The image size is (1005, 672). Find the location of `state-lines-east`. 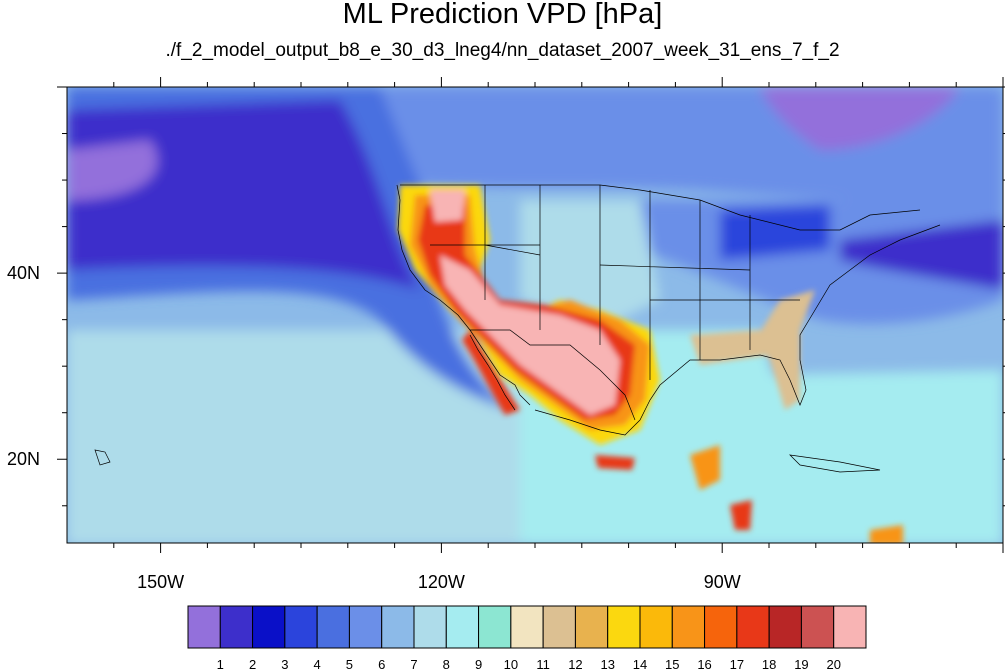

state-lines-east is located at coordinates (699, 285).